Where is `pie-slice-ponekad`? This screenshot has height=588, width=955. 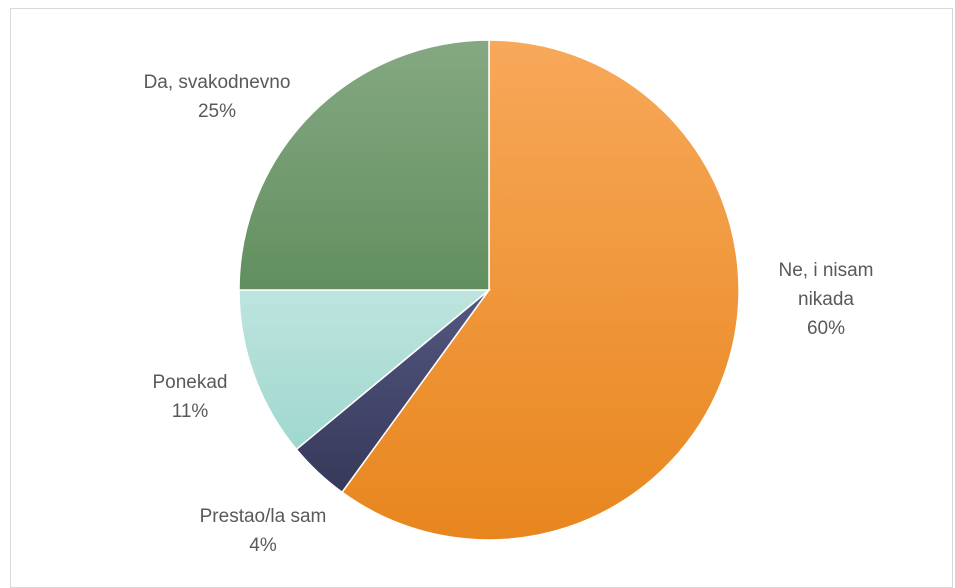
pie-slice-ponekad is located at coordinates (365, 370).